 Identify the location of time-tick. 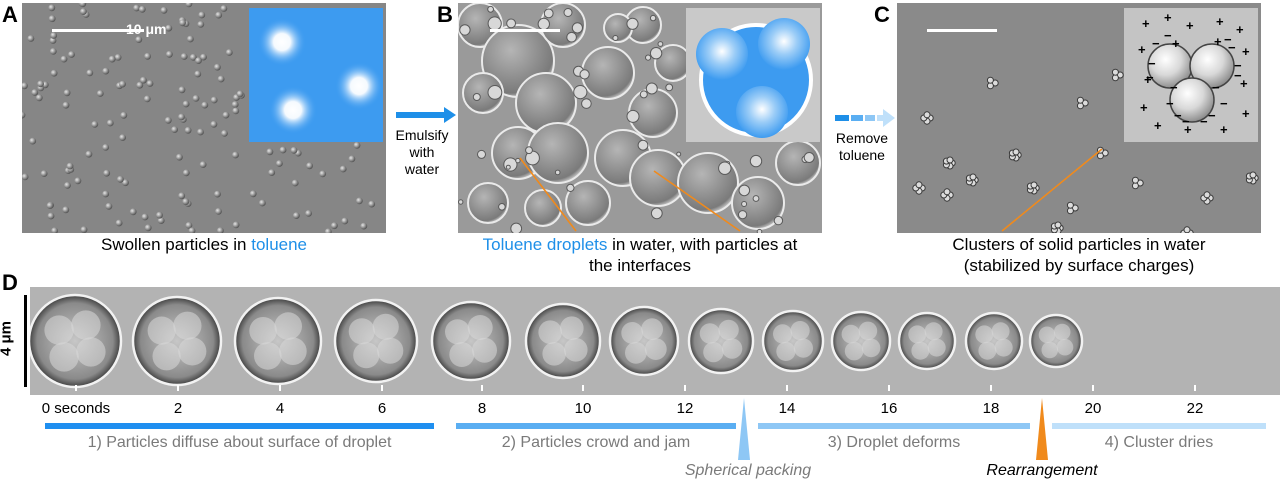
(685, 388).